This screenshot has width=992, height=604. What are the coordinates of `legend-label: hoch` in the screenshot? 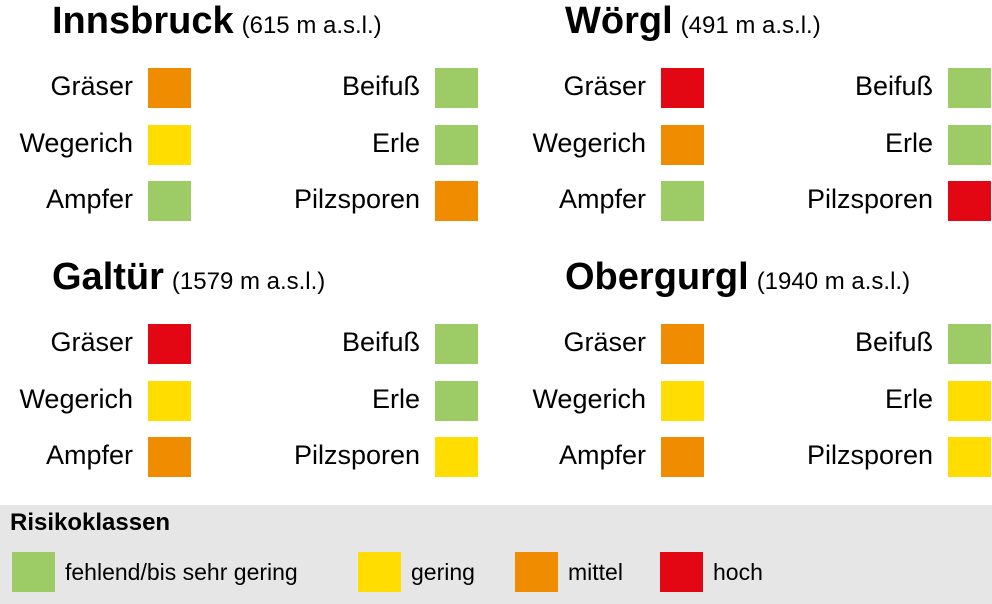 It's located at (738, 572).